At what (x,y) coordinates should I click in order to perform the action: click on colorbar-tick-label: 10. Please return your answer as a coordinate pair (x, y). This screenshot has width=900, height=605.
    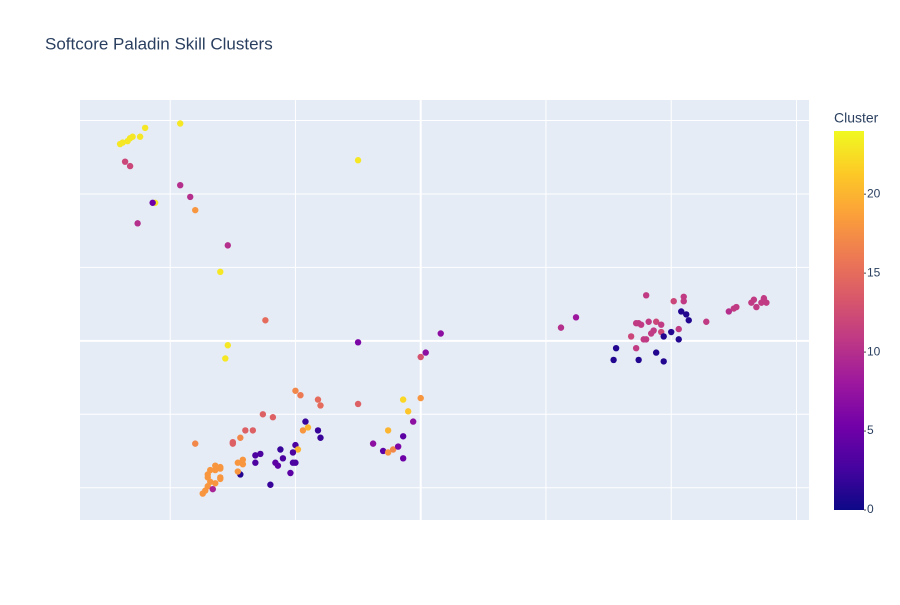
    Looking at the image, I should click on (874, 351).